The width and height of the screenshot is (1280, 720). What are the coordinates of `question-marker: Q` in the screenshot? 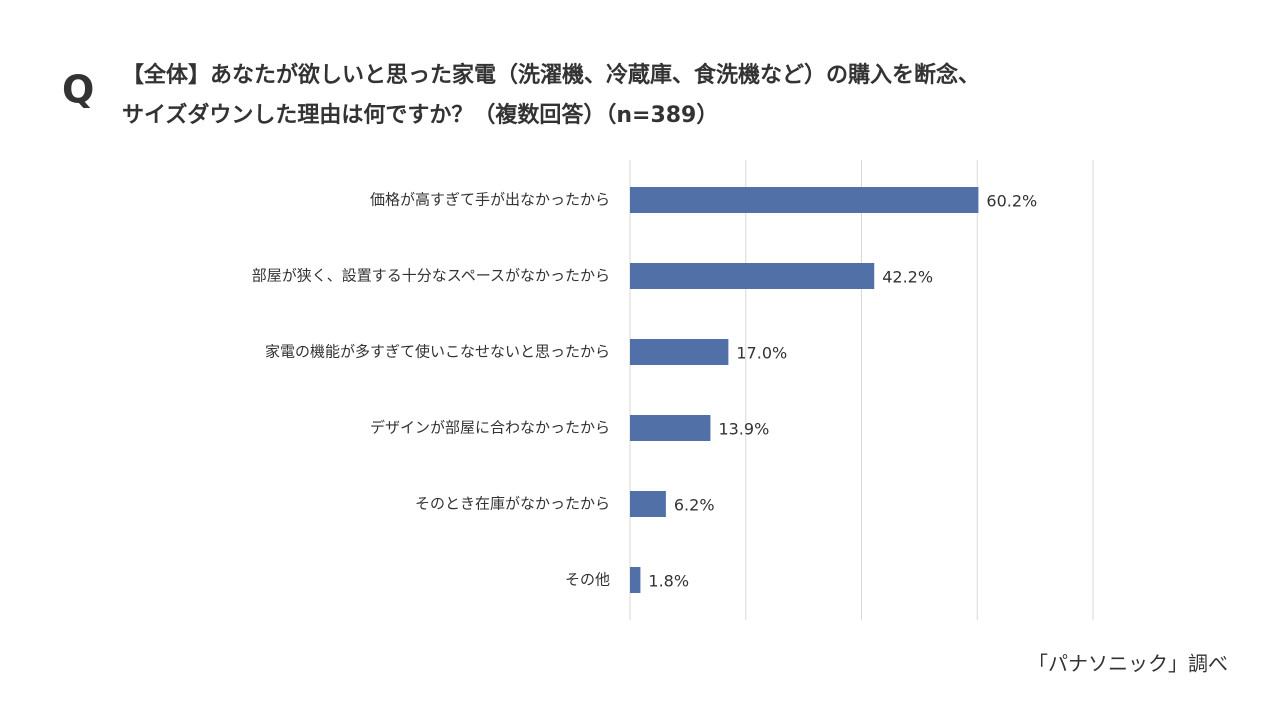 It's located at (78, 90).